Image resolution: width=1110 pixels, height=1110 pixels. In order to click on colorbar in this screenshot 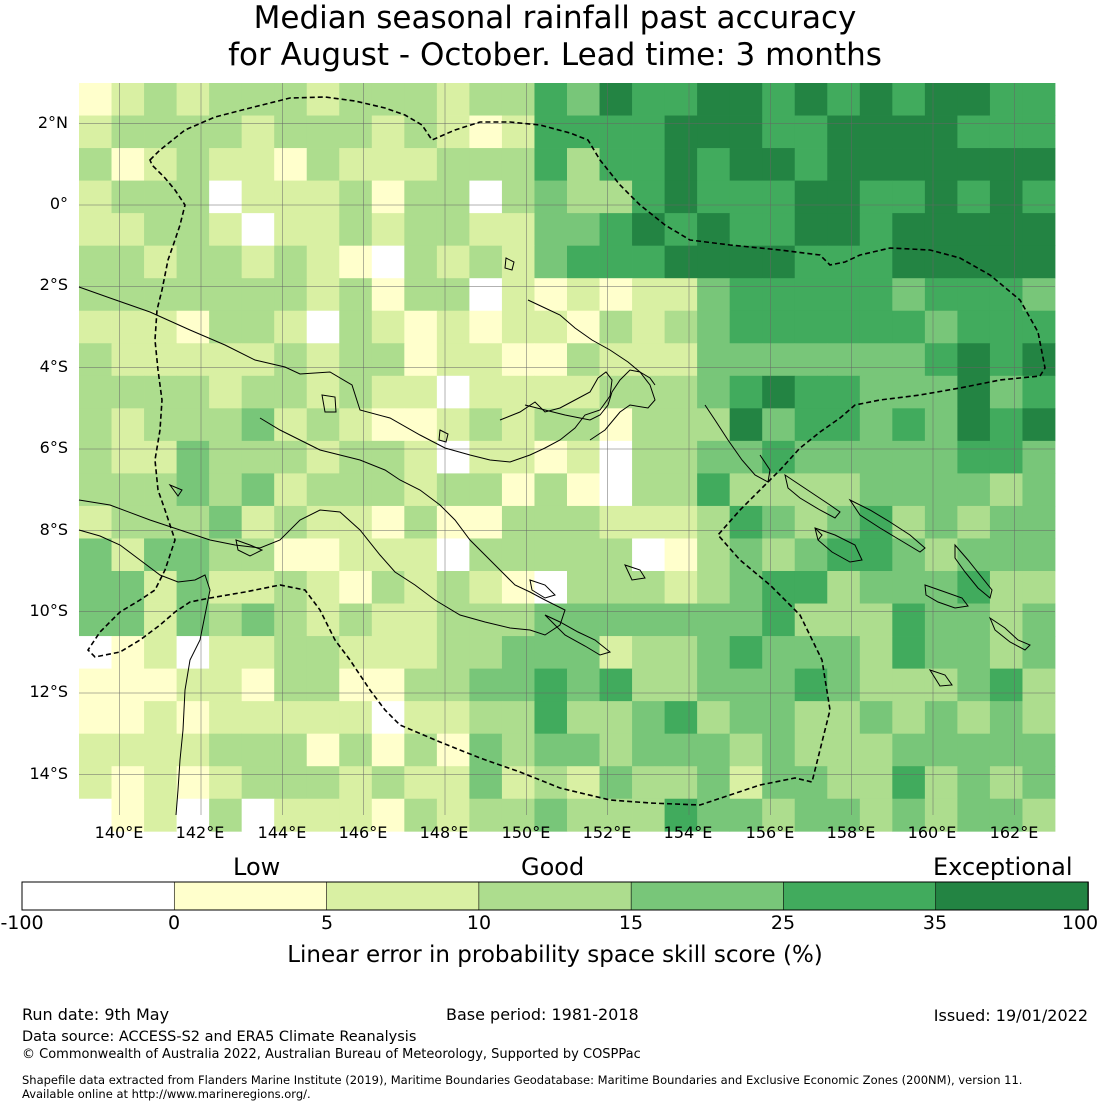, I will do `click(555, 896)`.